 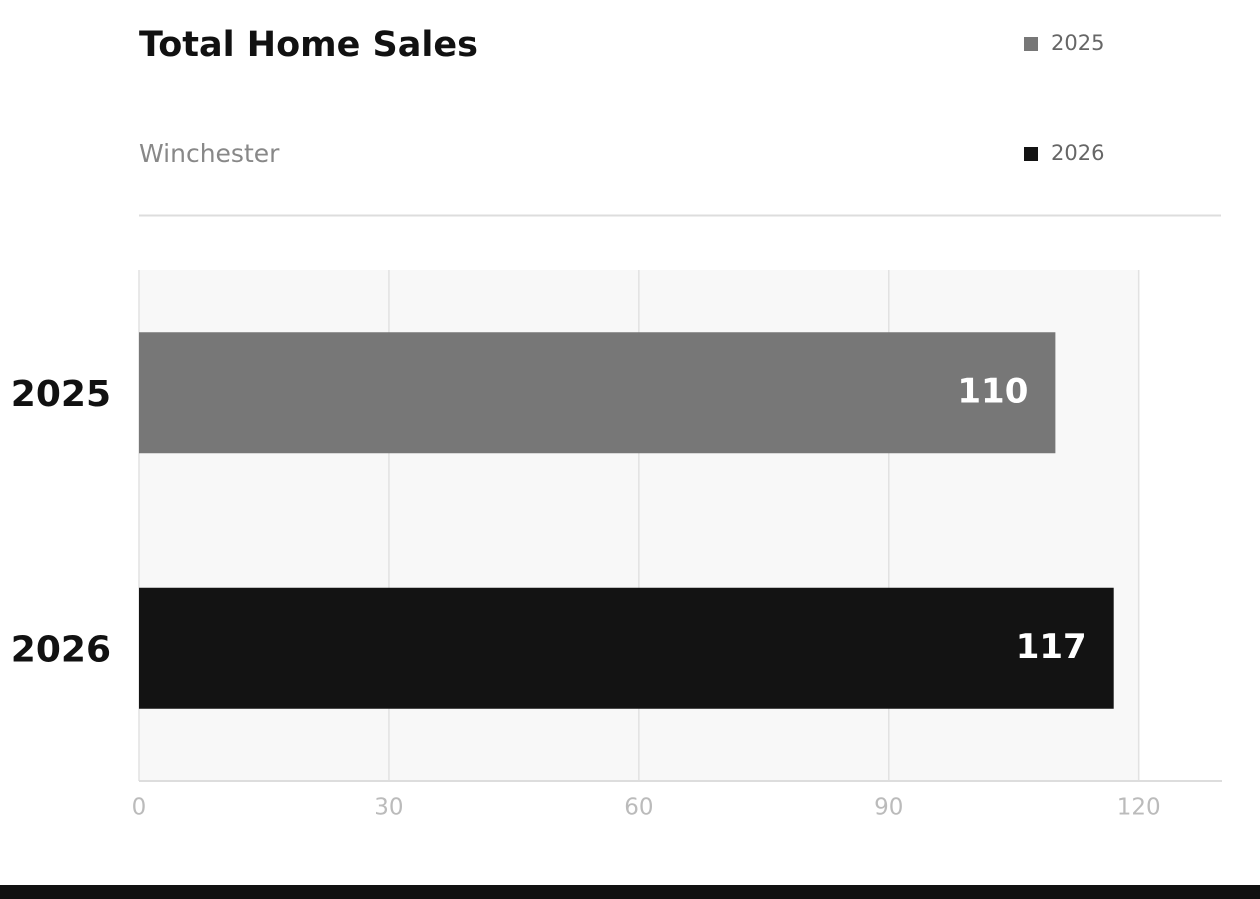 What do you see at coordinates (1051, 647) in the screenshot?
I see `value-label: 117` at bounding box center [1051, 647].